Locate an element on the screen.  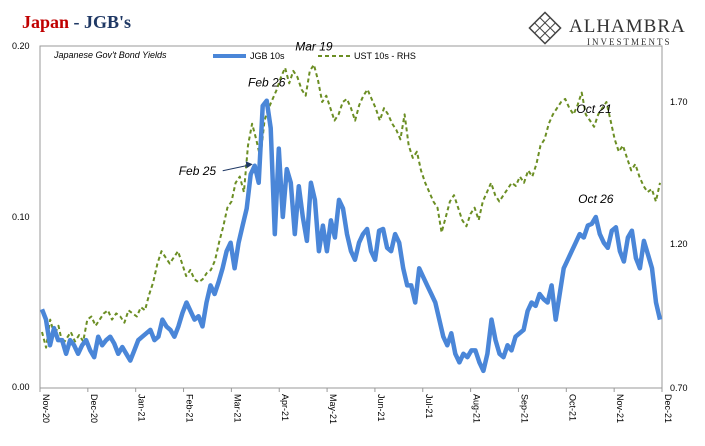
annotation-arrowhead is located at coordinates (249, 165).